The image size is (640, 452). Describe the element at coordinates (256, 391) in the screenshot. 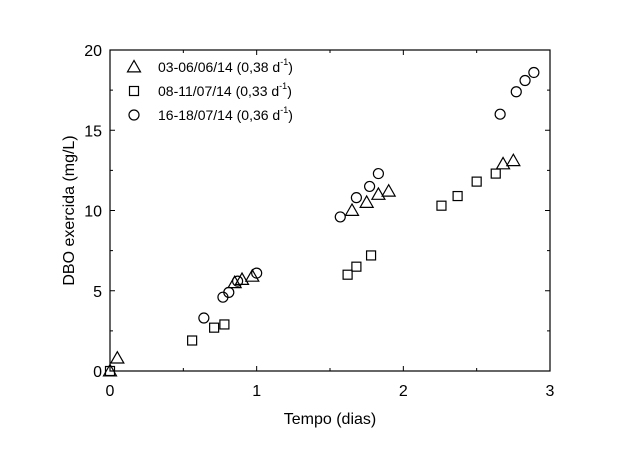

I see `x-tick-label: 1` at that location.